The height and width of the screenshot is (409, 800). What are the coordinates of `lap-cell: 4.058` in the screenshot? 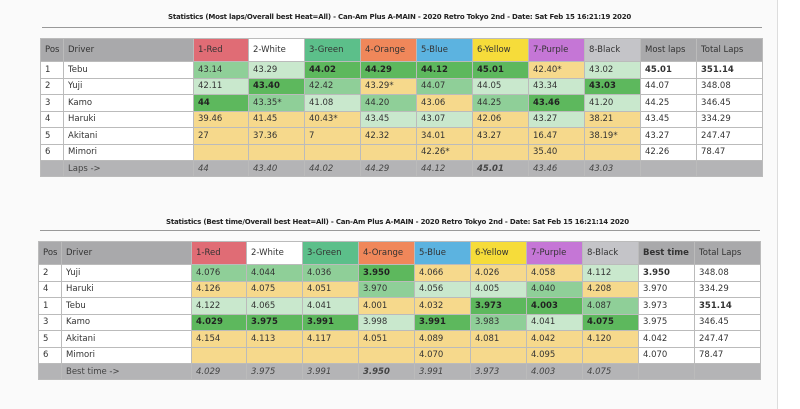 It's located at (554, 273).